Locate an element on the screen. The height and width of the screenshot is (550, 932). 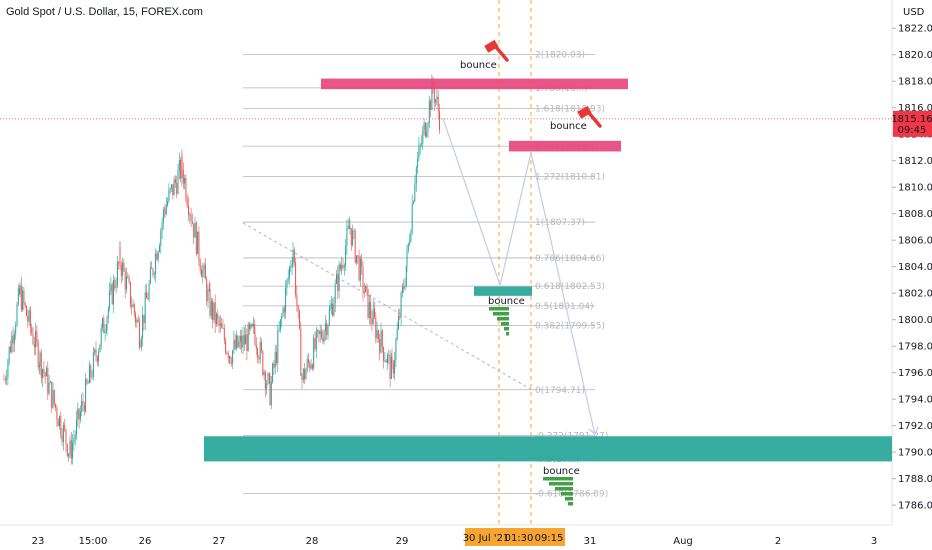
fib-level-label: 1(1807.37) is located at coordinates (560, 223).